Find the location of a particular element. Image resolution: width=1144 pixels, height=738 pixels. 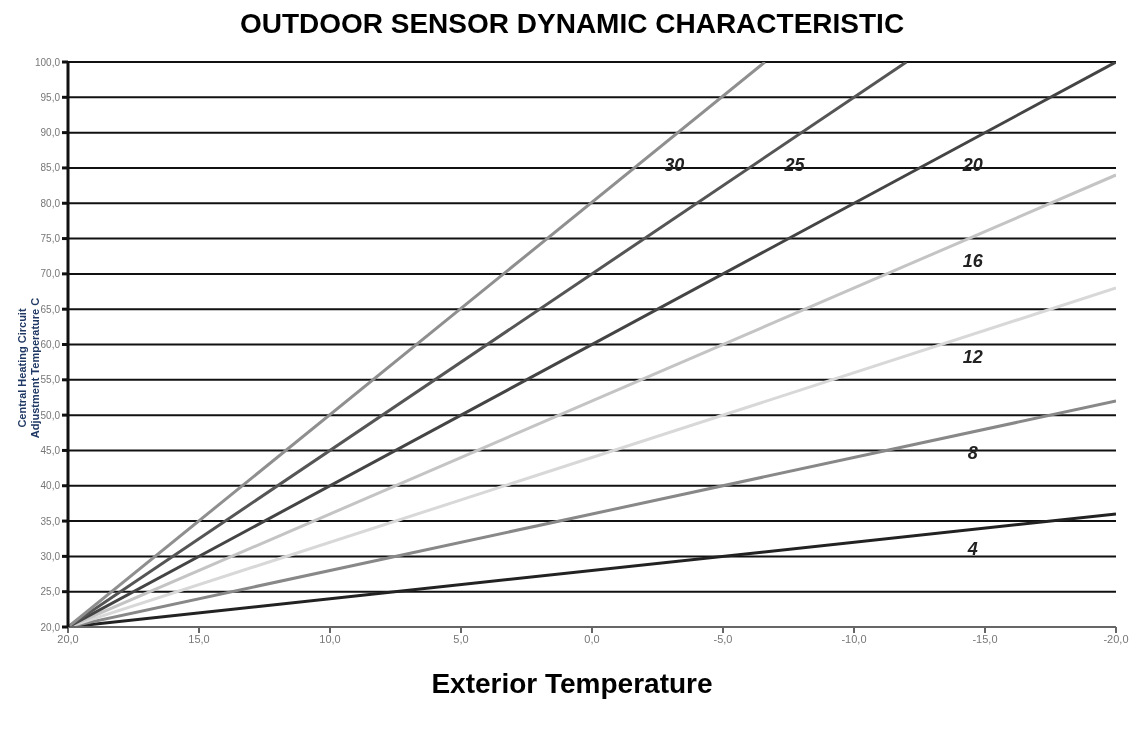

y-tick-label: 95,0 is located at coordinates (50, 97).